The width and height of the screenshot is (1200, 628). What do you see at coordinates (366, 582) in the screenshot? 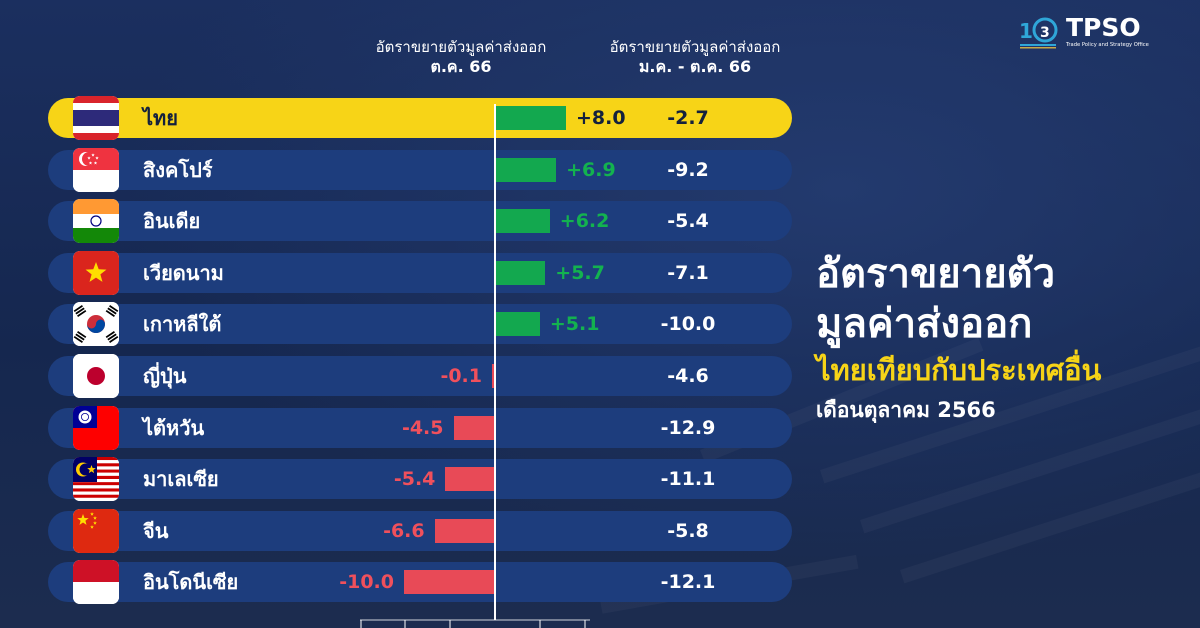
I see `october-growth-label: -10.0` at bounding box center [366, 582].